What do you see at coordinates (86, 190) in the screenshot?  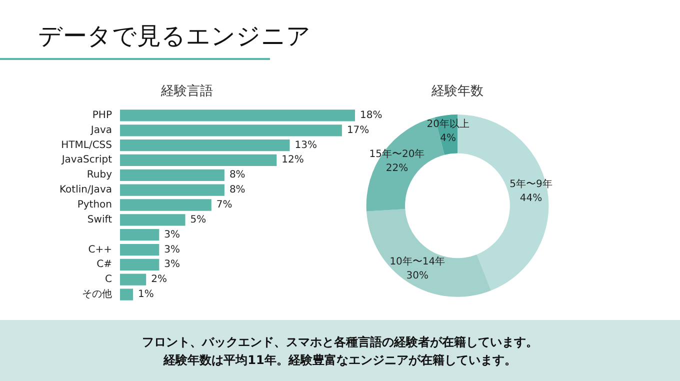 I see `y-tick-label: Kotlin/Java` at bounding box center [86, 190].